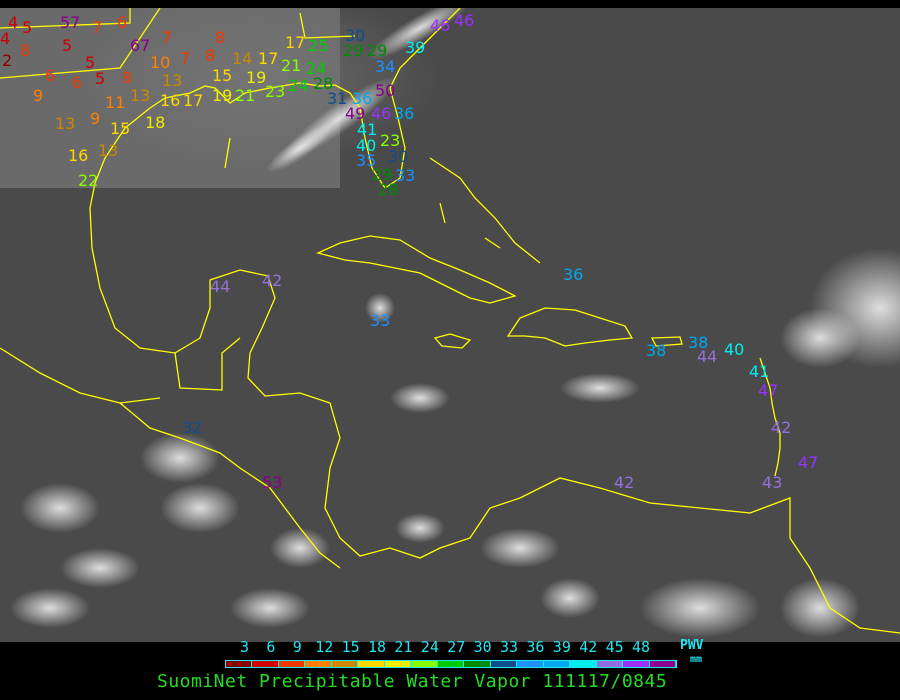  What do you see at coordinates (366, 160) in the screenshot?
I see `station-pwv-label: 35` at bounding box center [366, 160].